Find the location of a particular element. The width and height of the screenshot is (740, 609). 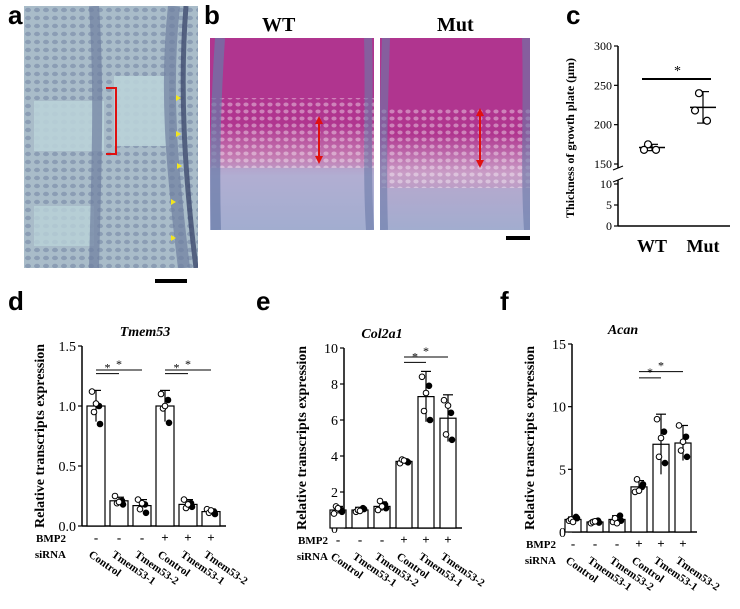

y-tick-label: 0.5 is located at coordinates (68, 467).